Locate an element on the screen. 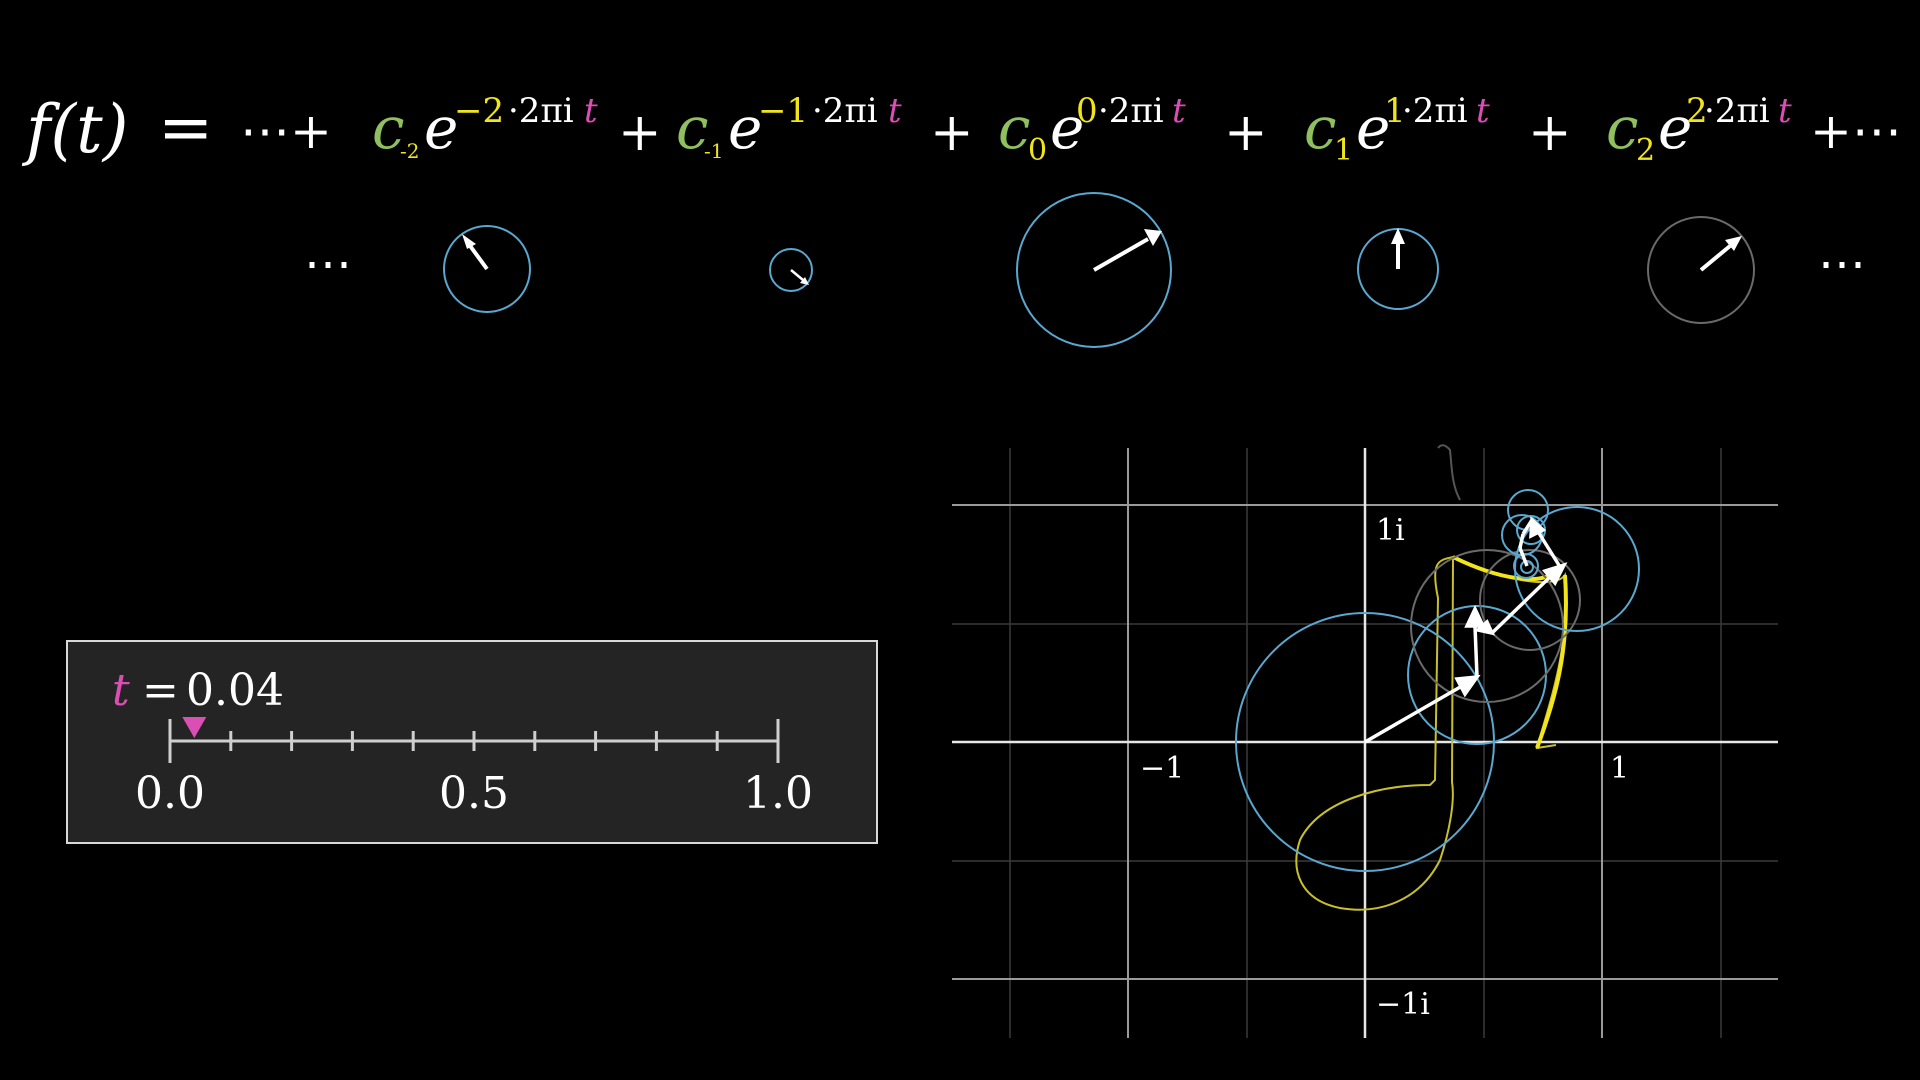  term-2: c 2 e 2 ·2πi t is located at coordinates (1699, 129).